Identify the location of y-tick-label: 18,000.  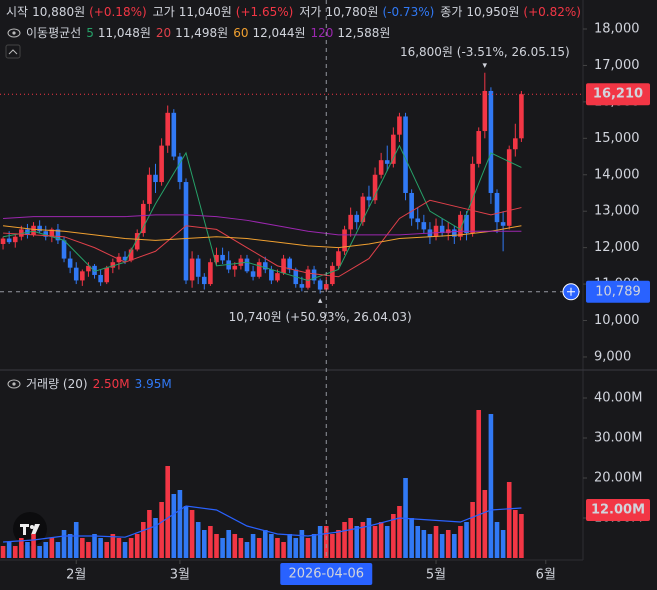
(617, 29).